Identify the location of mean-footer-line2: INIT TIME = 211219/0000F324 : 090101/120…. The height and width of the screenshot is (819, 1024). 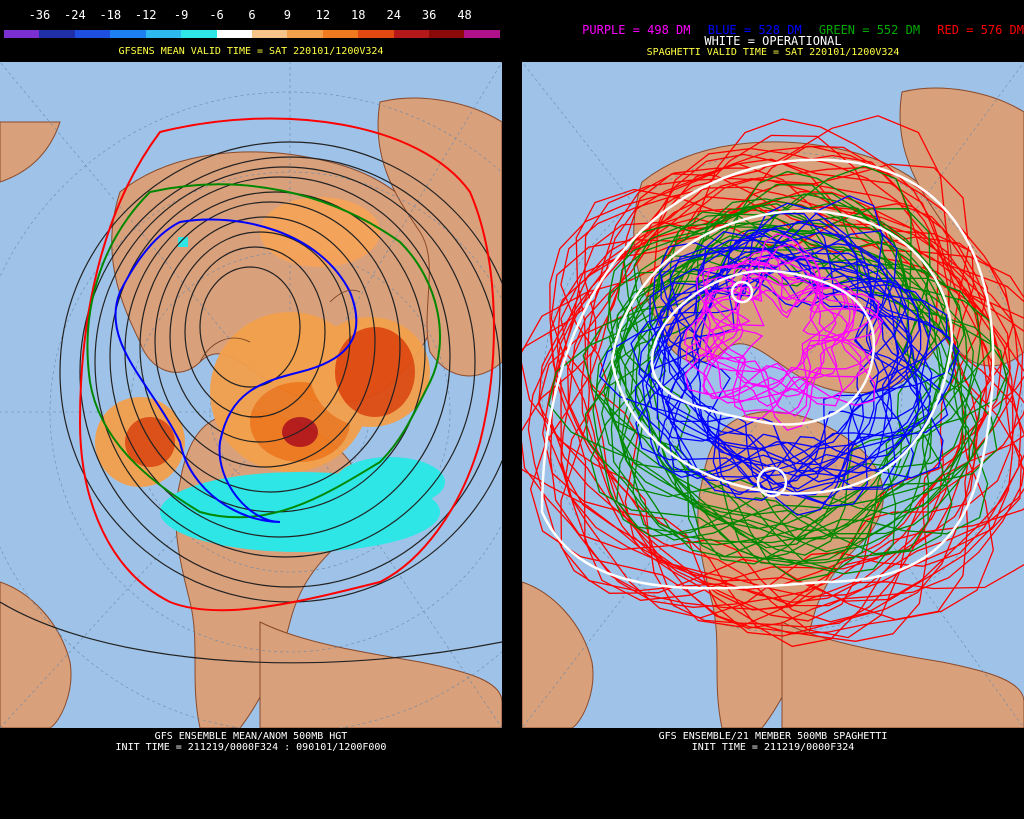
(251, 747).